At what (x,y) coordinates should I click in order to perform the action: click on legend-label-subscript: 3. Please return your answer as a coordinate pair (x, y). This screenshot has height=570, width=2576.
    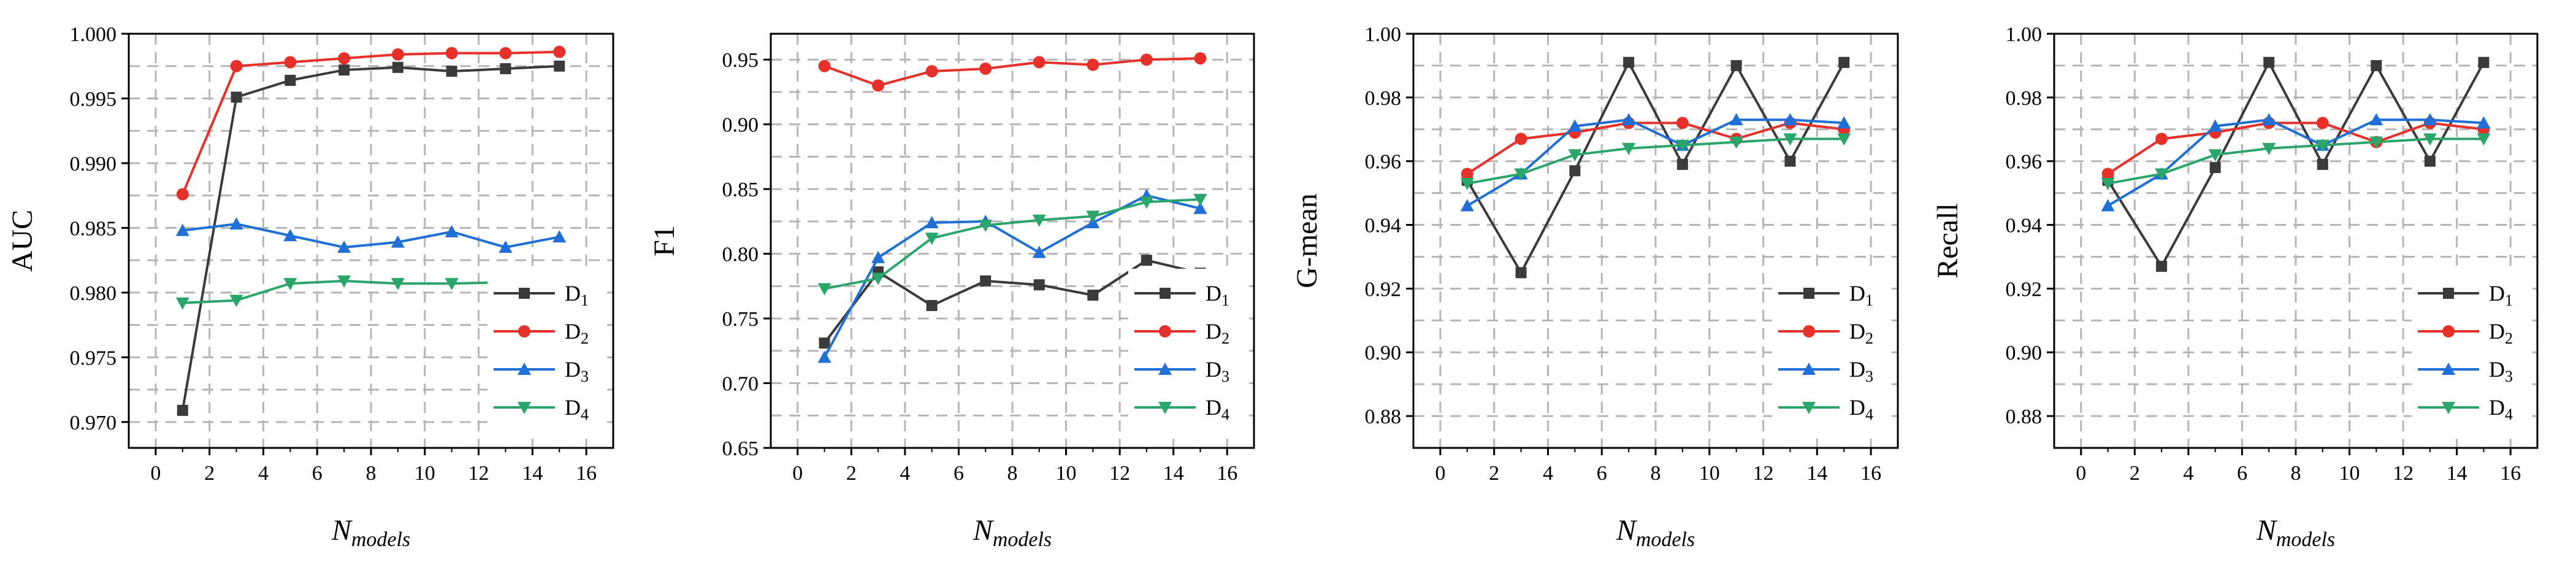
    Looking at the image, I should click on (2509, 376).